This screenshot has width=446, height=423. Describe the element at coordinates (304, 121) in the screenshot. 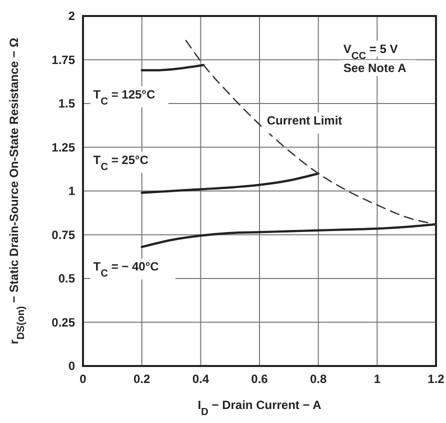

I see `series-label: Current Limit` at that location.